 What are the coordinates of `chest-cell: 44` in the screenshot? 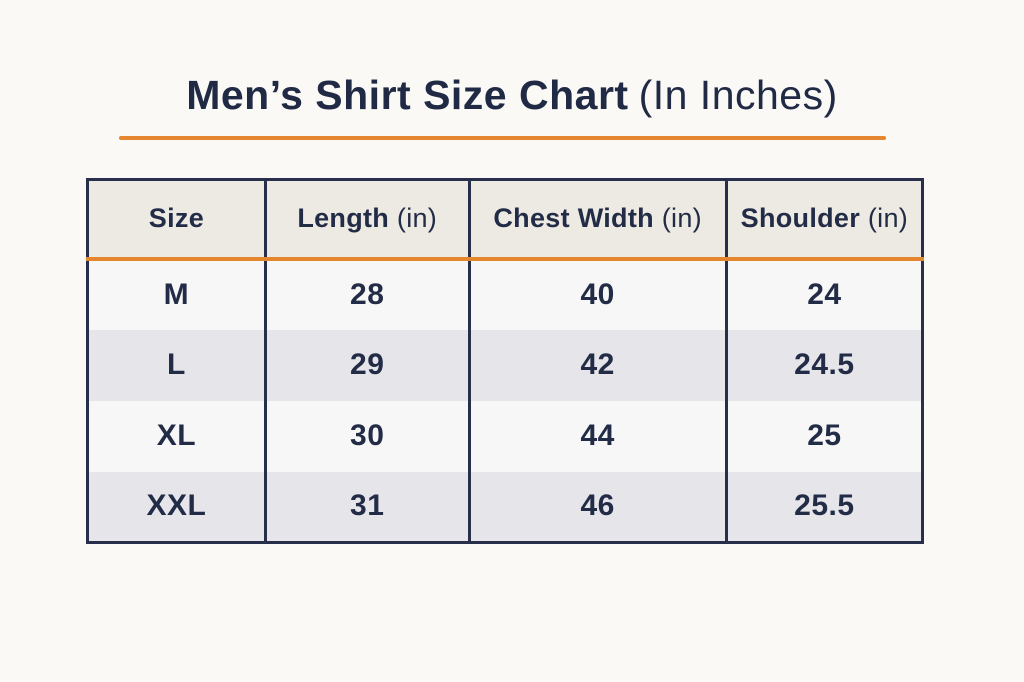 It's located at (597, 436).